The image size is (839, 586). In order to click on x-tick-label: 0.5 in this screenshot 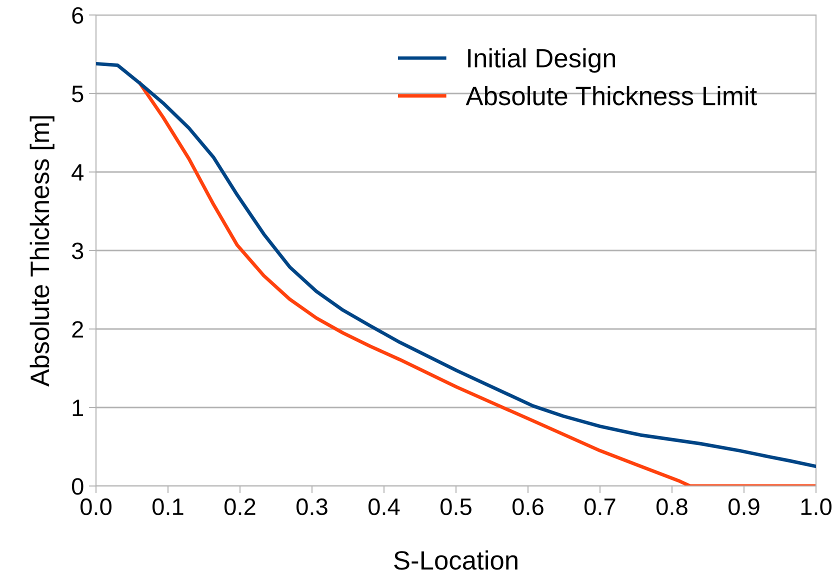, I will do `click(456, 507)`.